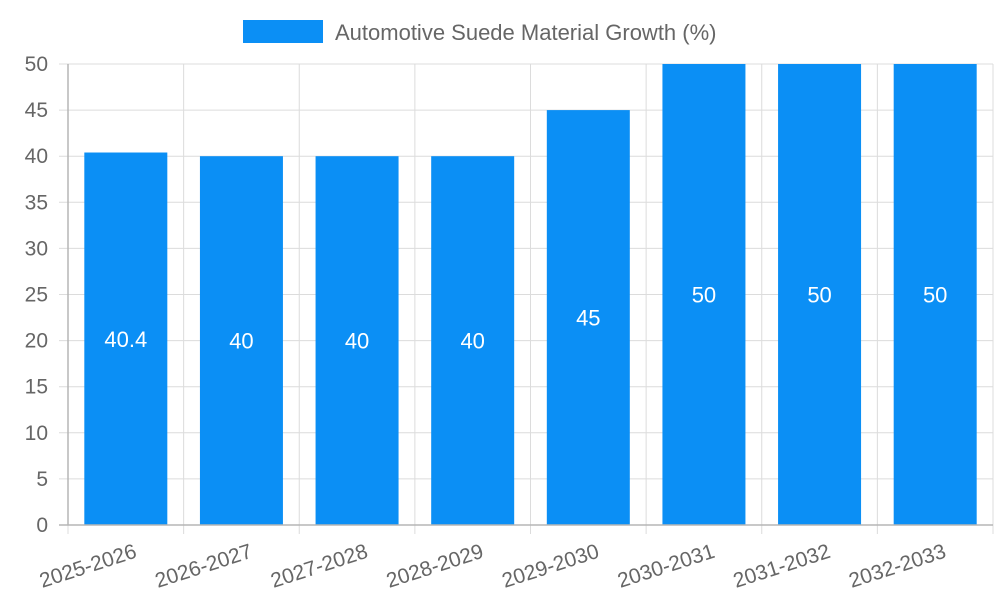  What do you see at coordinates (36, 202) in the screenshot?
I see `y-tick-label: 35` at bounding box center [36, 202].